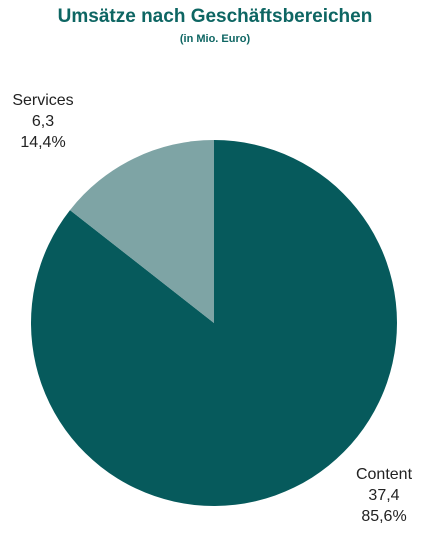  I want to click on slice-label-content: Content 37,4 85,6%, so click(384, 495).